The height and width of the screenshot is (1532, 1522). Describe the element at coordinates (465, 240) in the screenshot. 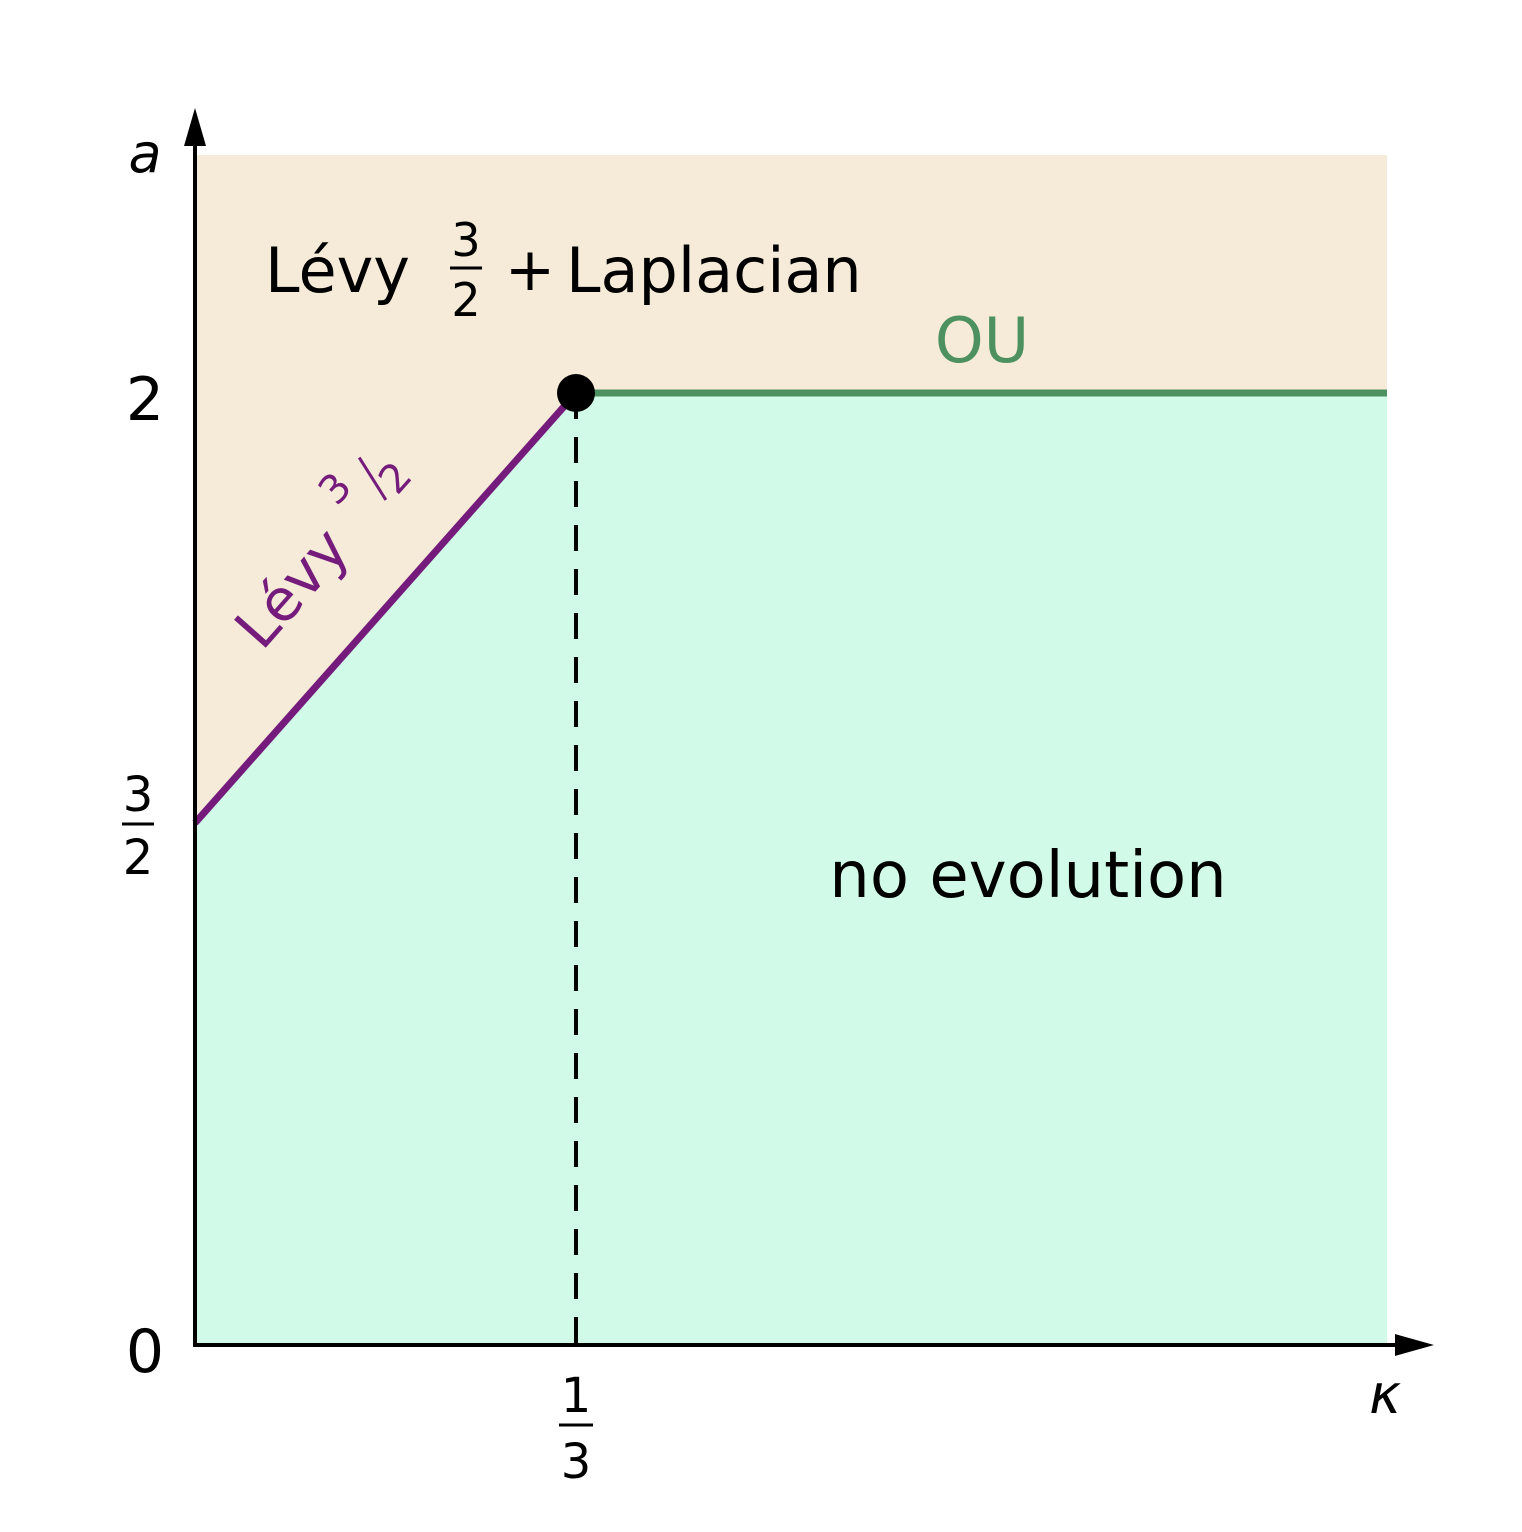

I see `fraction-numerator: 3` at that location.